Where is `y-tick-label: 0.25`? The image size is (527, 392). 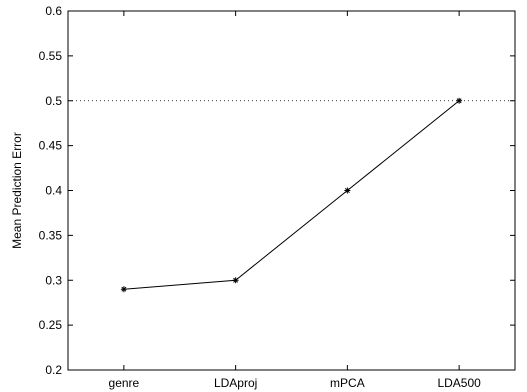 y-tick-label: 0.25 is located at coordinates (51, 325).